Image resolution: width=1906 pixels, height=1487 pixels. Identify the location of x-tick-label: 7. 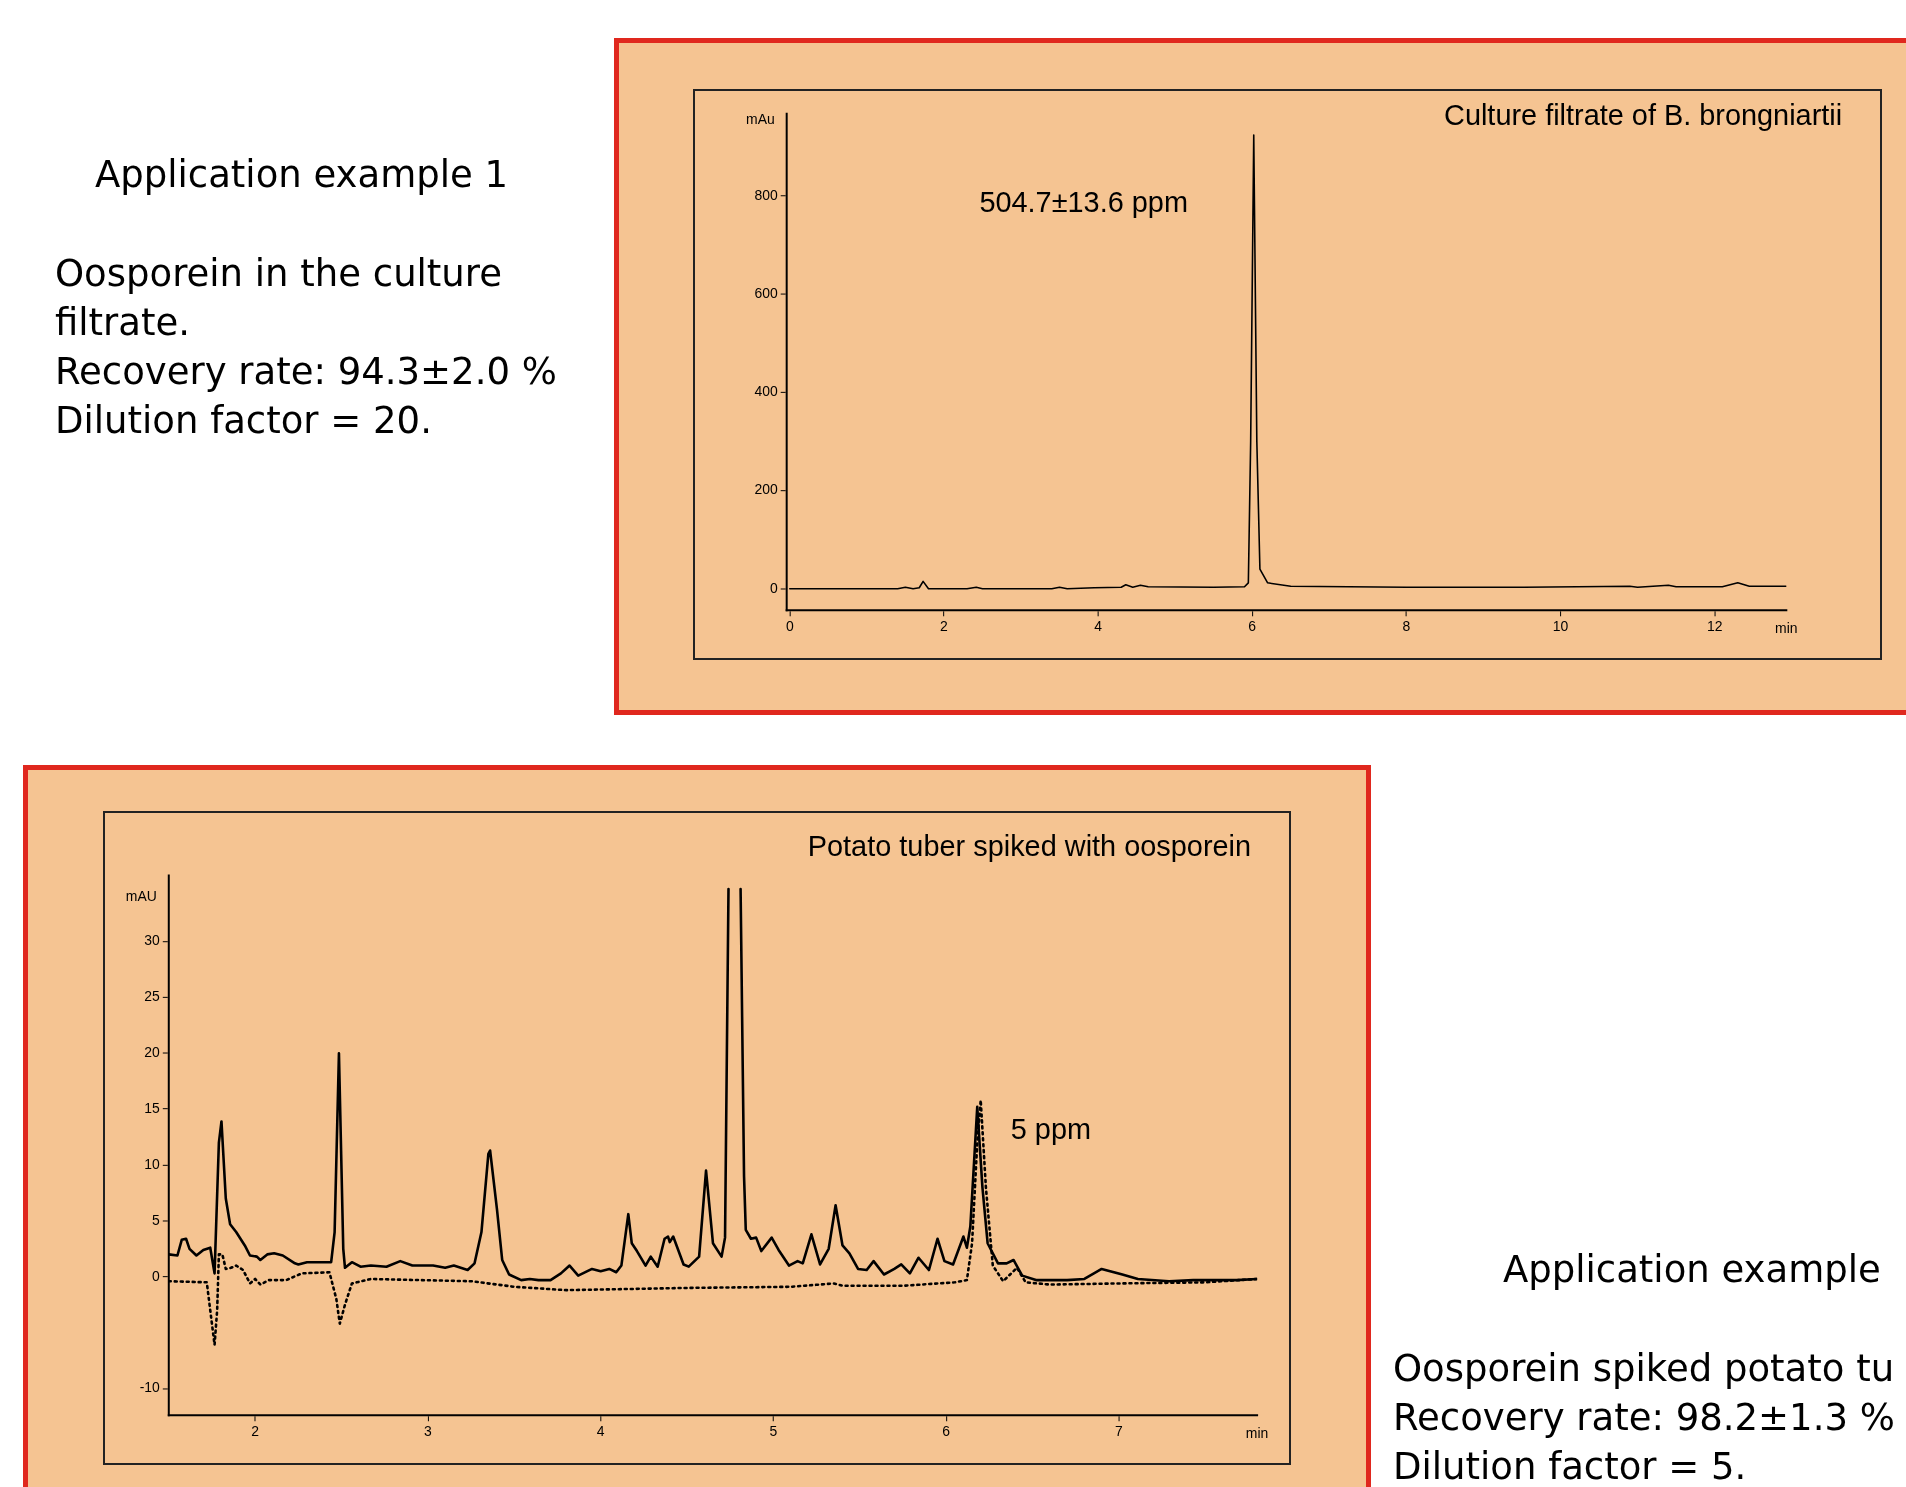
(1119, 1431).